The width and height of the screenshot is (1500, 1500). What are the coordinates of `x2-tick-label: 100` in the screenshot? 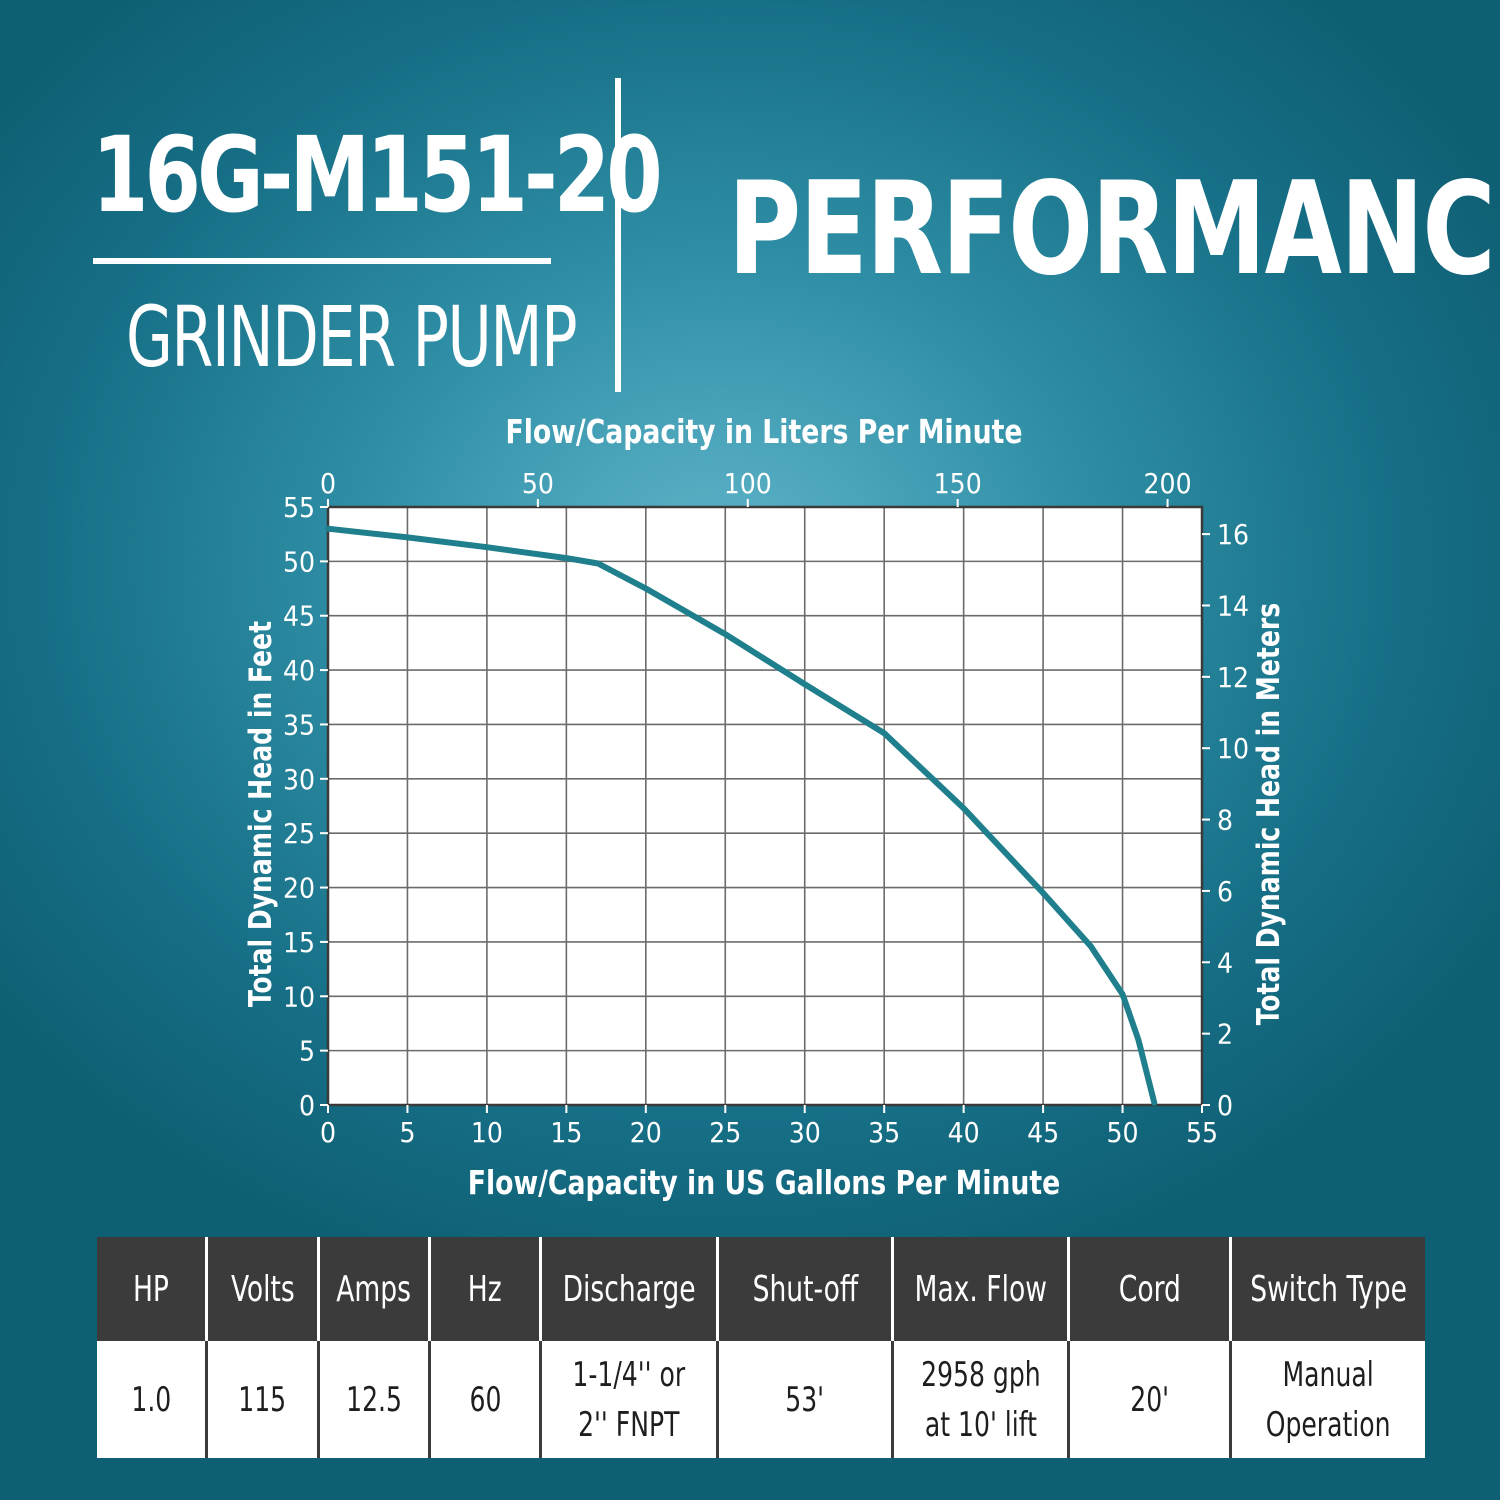 It's located at (748, 483).